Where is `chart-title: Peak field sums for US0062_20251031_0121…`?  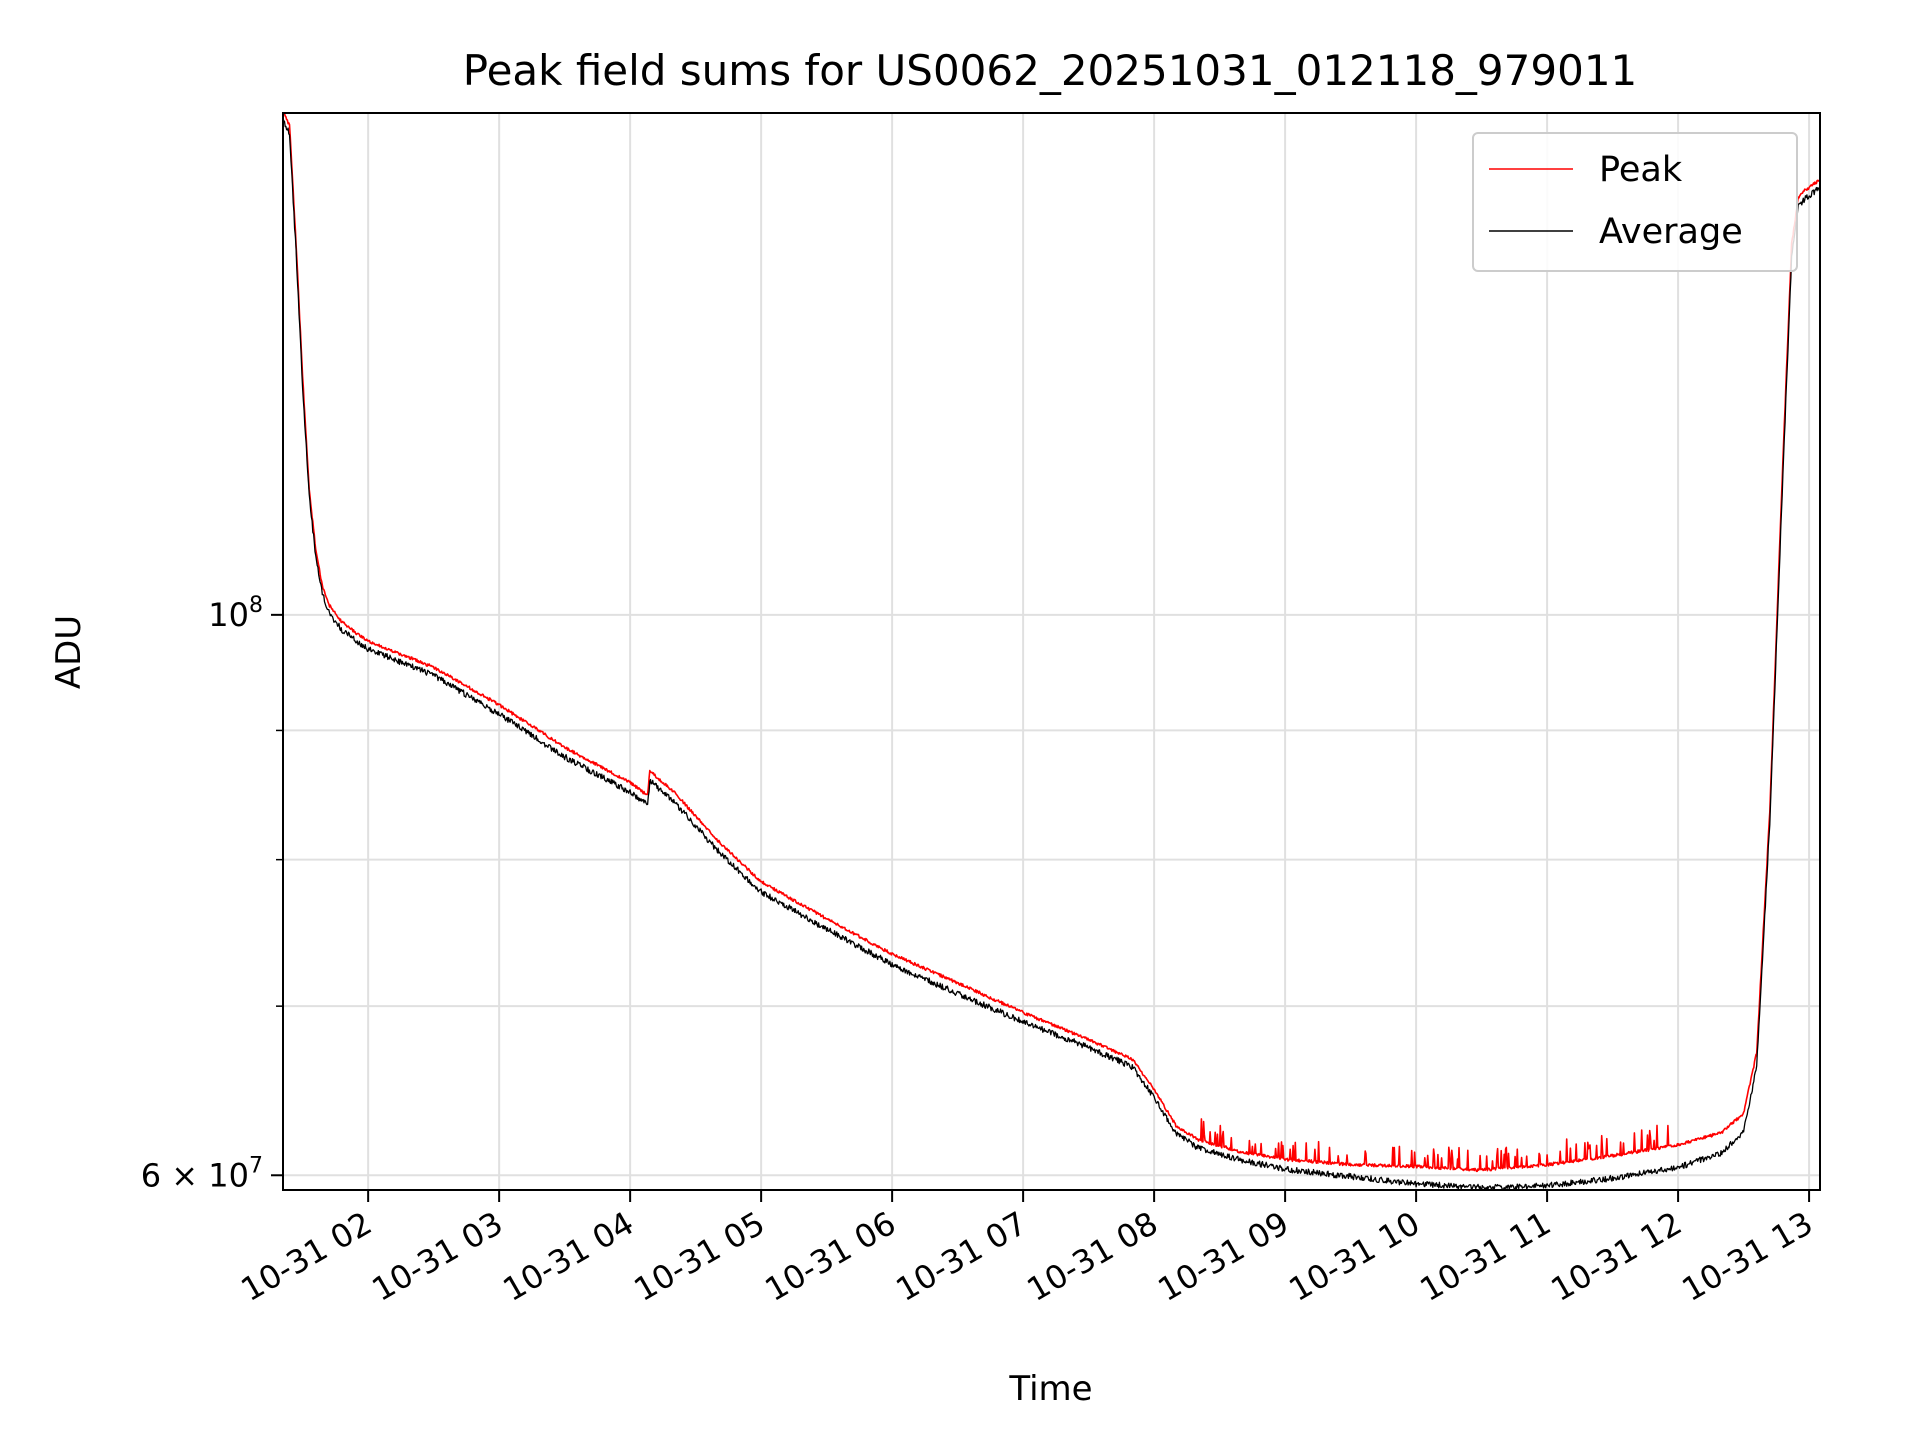
chart-title: Peak field sums for US0062_20251031_0121… is located at coordinates (1050, 70).